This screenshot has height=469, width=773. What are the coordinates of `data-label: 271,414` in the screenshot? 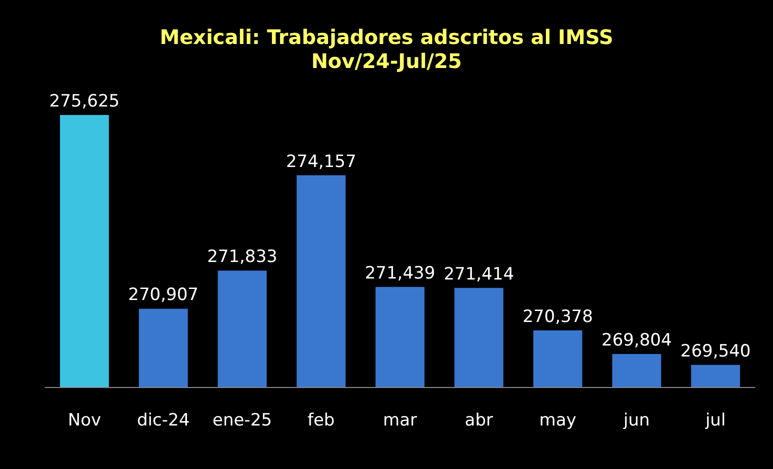 It's located at (479, 274).